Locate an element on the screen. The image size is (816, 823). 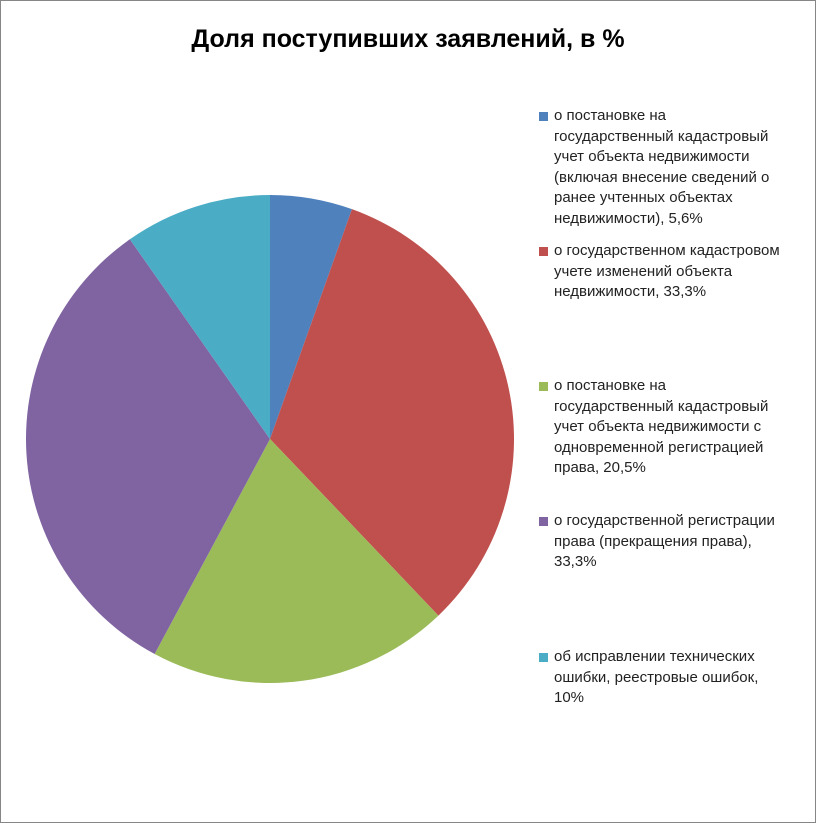
legend-label-line: учет объекта недвижимости is located at coordinates (652, 157).